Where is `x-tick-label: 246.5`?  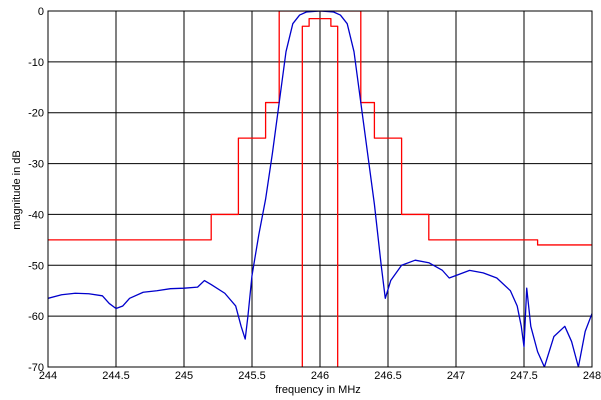
x-tick-label: 246.5 is located at coordinates (388, 376).